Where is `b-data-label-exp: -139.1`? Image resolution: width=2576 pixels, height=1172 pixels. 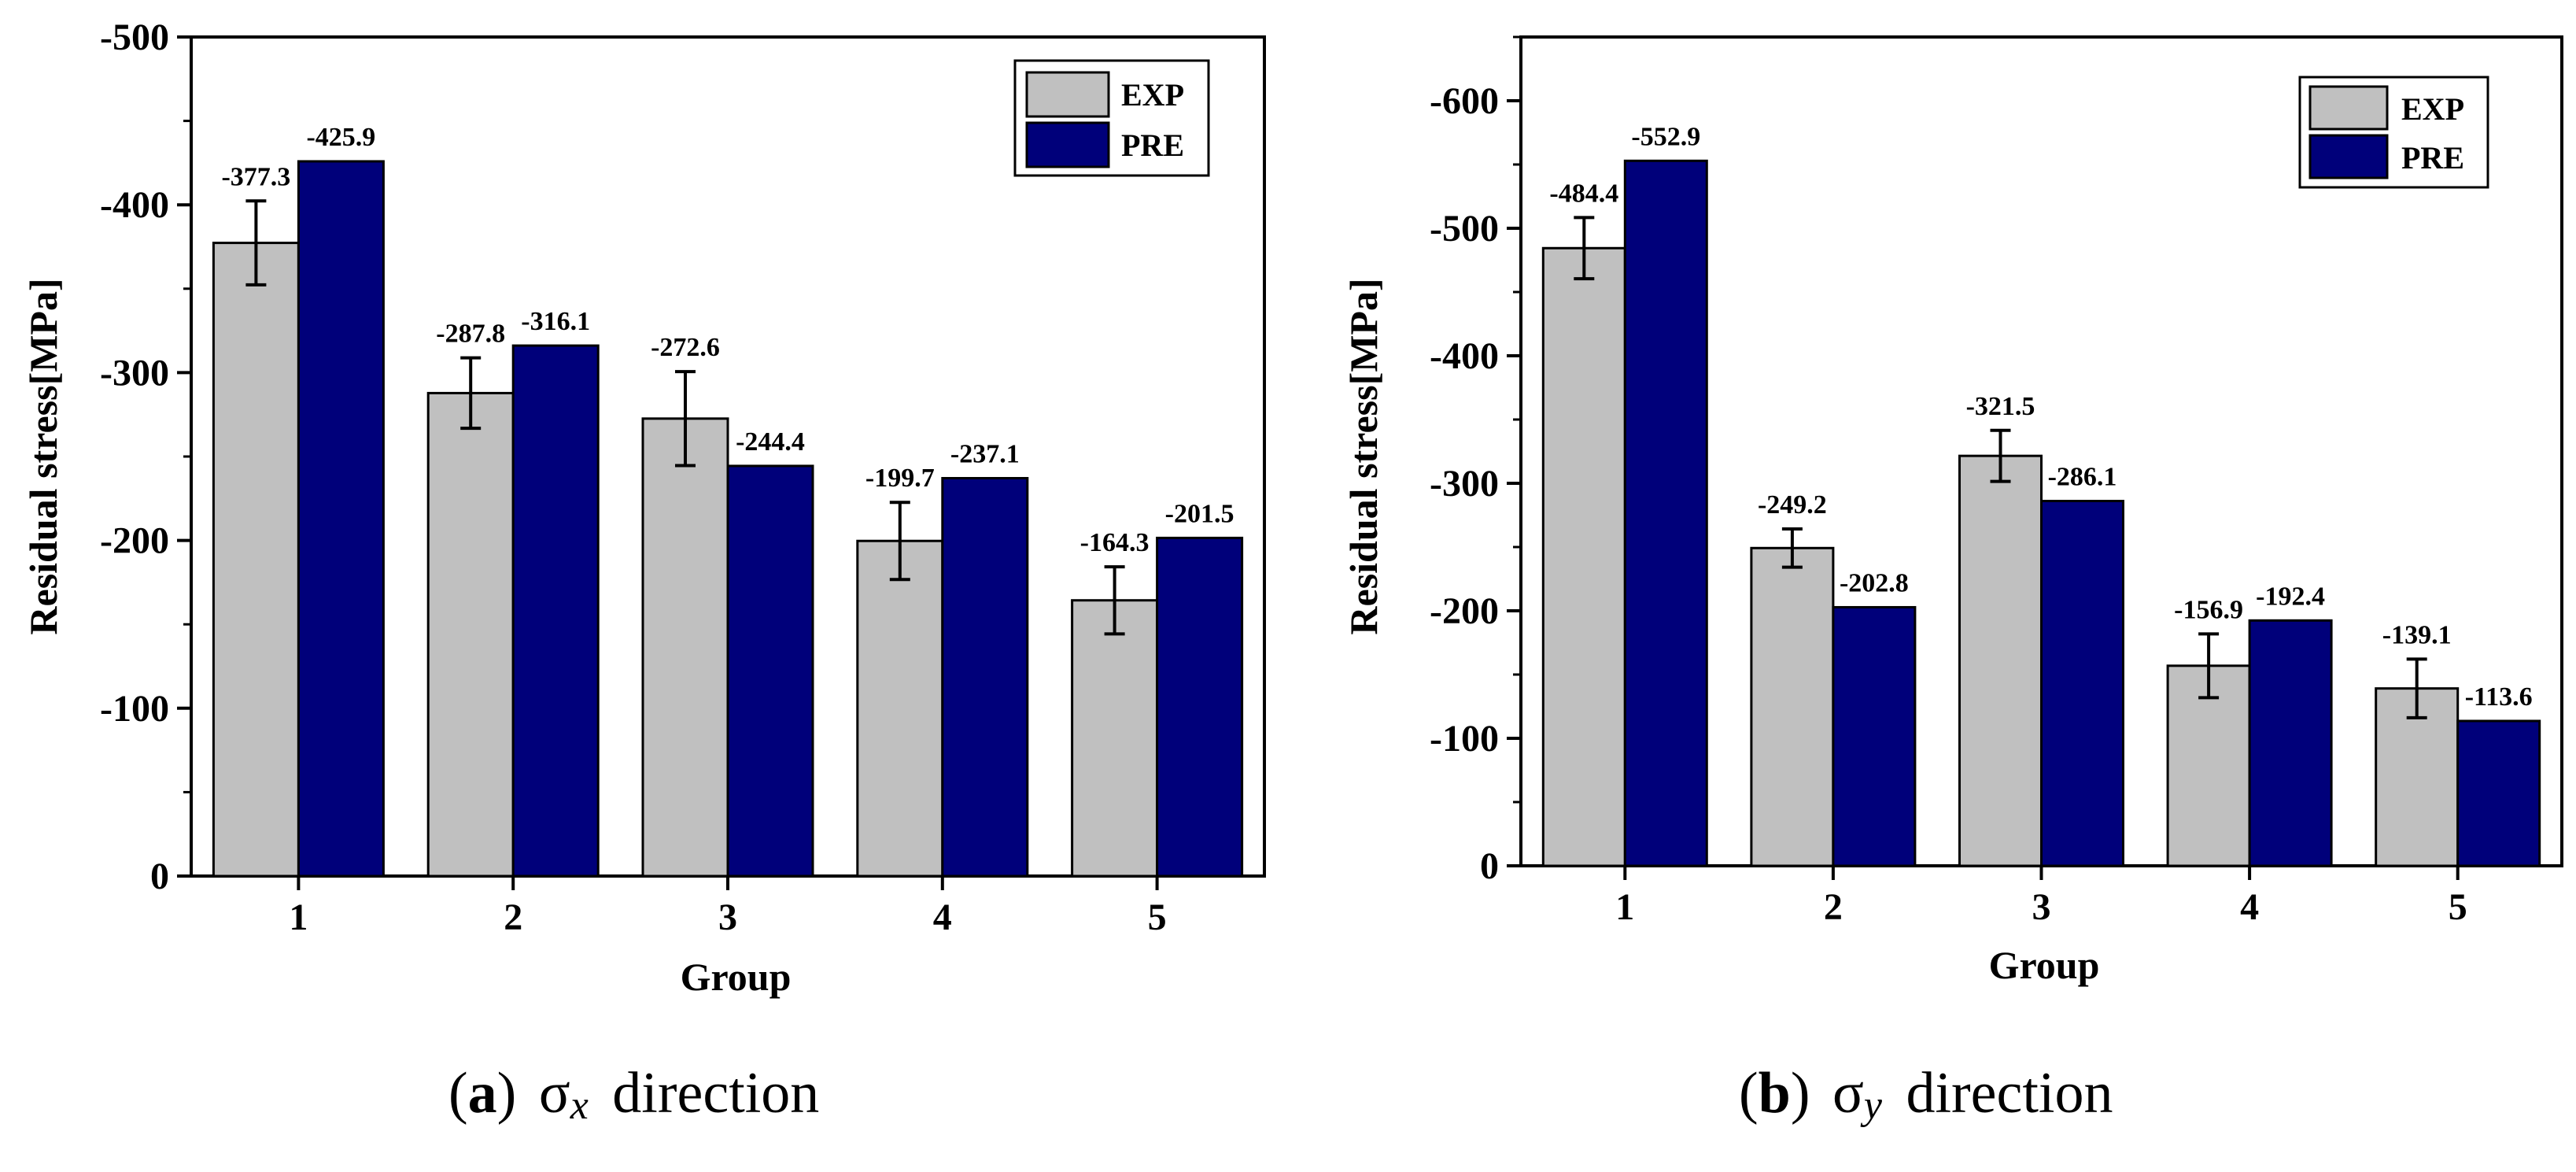
b-data-label-exp: -139.1 is located at coordinates (2417, 634).